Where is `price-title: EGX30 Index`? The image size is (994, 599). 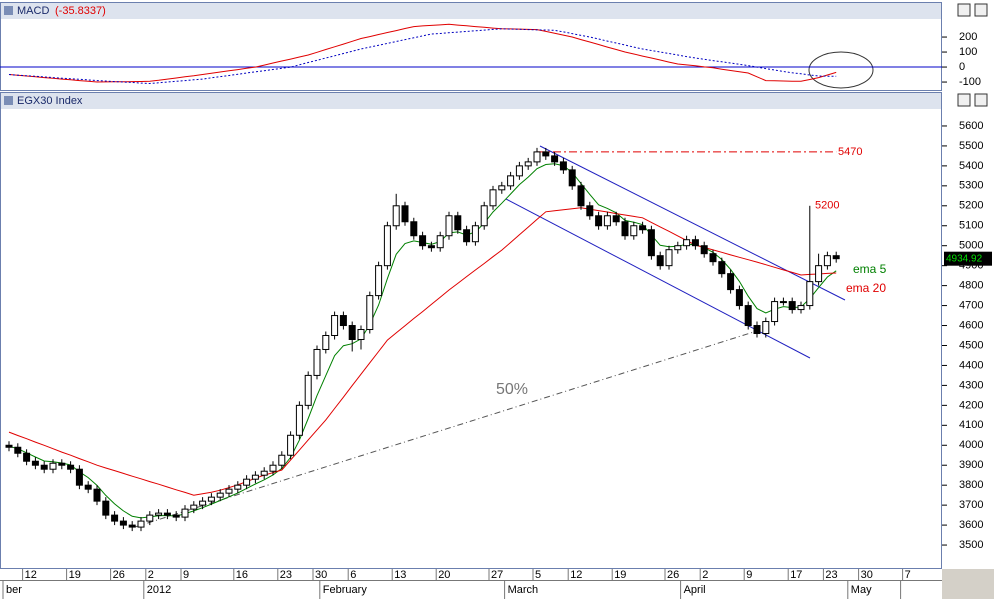 price-title: EGX30 Index is located at coordinates (50, 101).